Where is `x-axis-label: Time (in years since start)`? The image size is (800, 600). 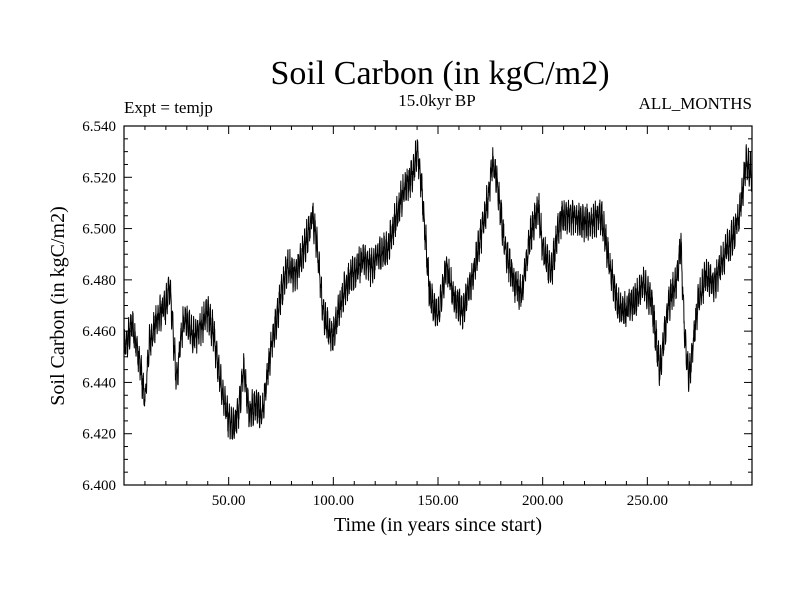
x-axis-label: Time (in years since start) is located at coordinates (438, 525).